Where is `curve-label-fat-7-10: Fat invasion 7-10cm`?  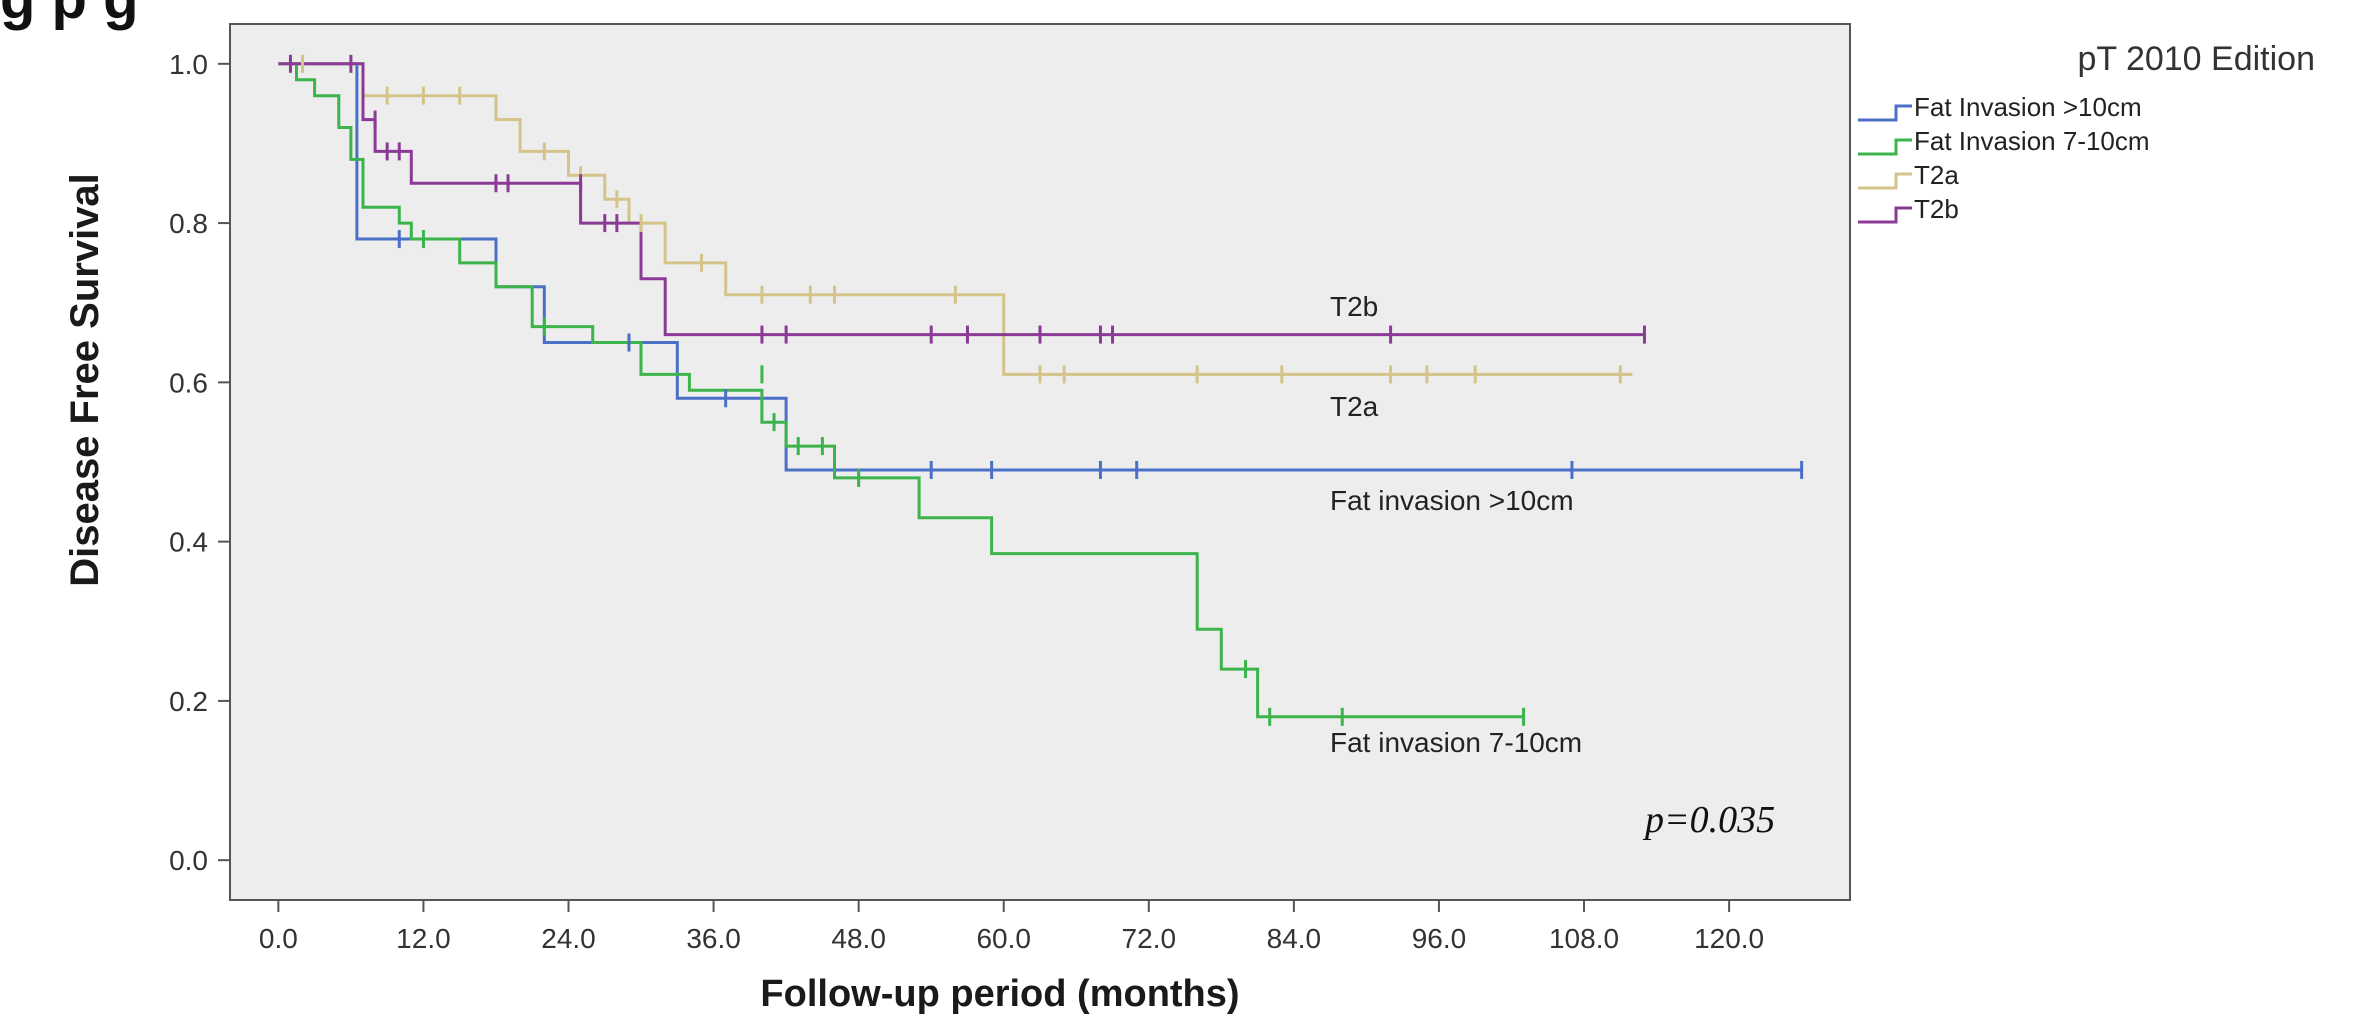
curve-label-fat-7-10: Fat invasion 7-10cm is located at coordinates (1456, 742).